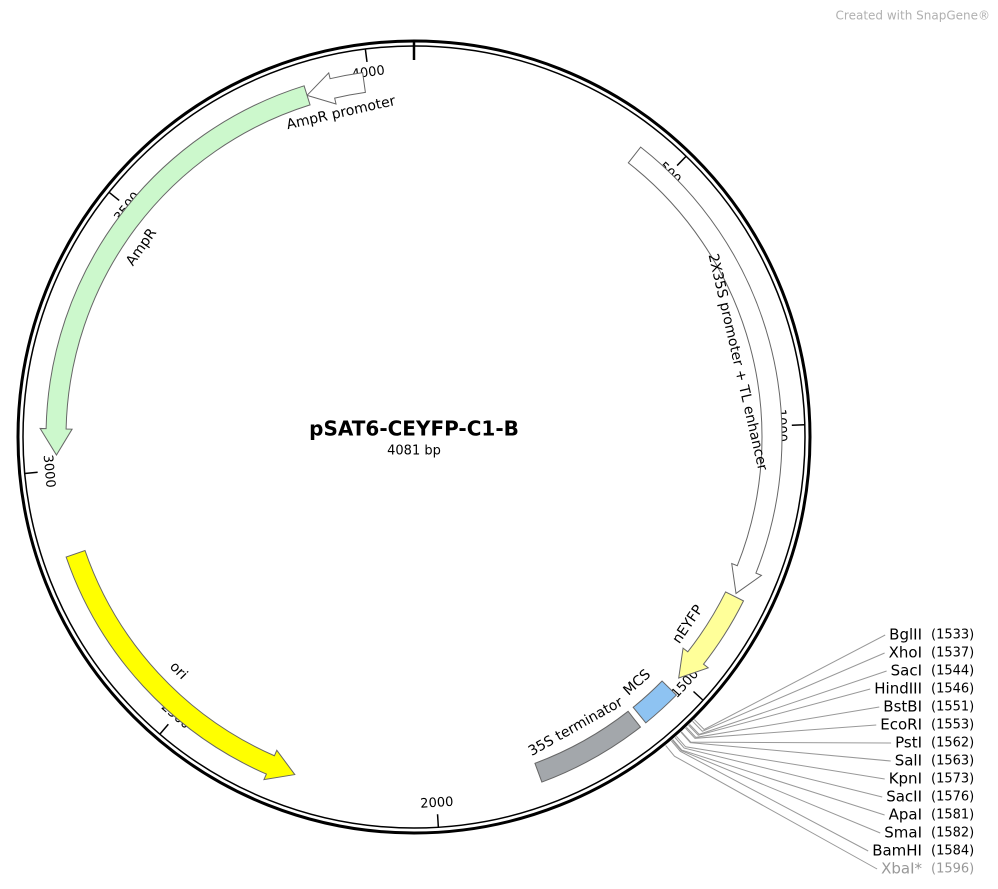  Describe the element at coordinates (906, 671) in the screenshot. I see `enzyme-name: SacI` at that location.